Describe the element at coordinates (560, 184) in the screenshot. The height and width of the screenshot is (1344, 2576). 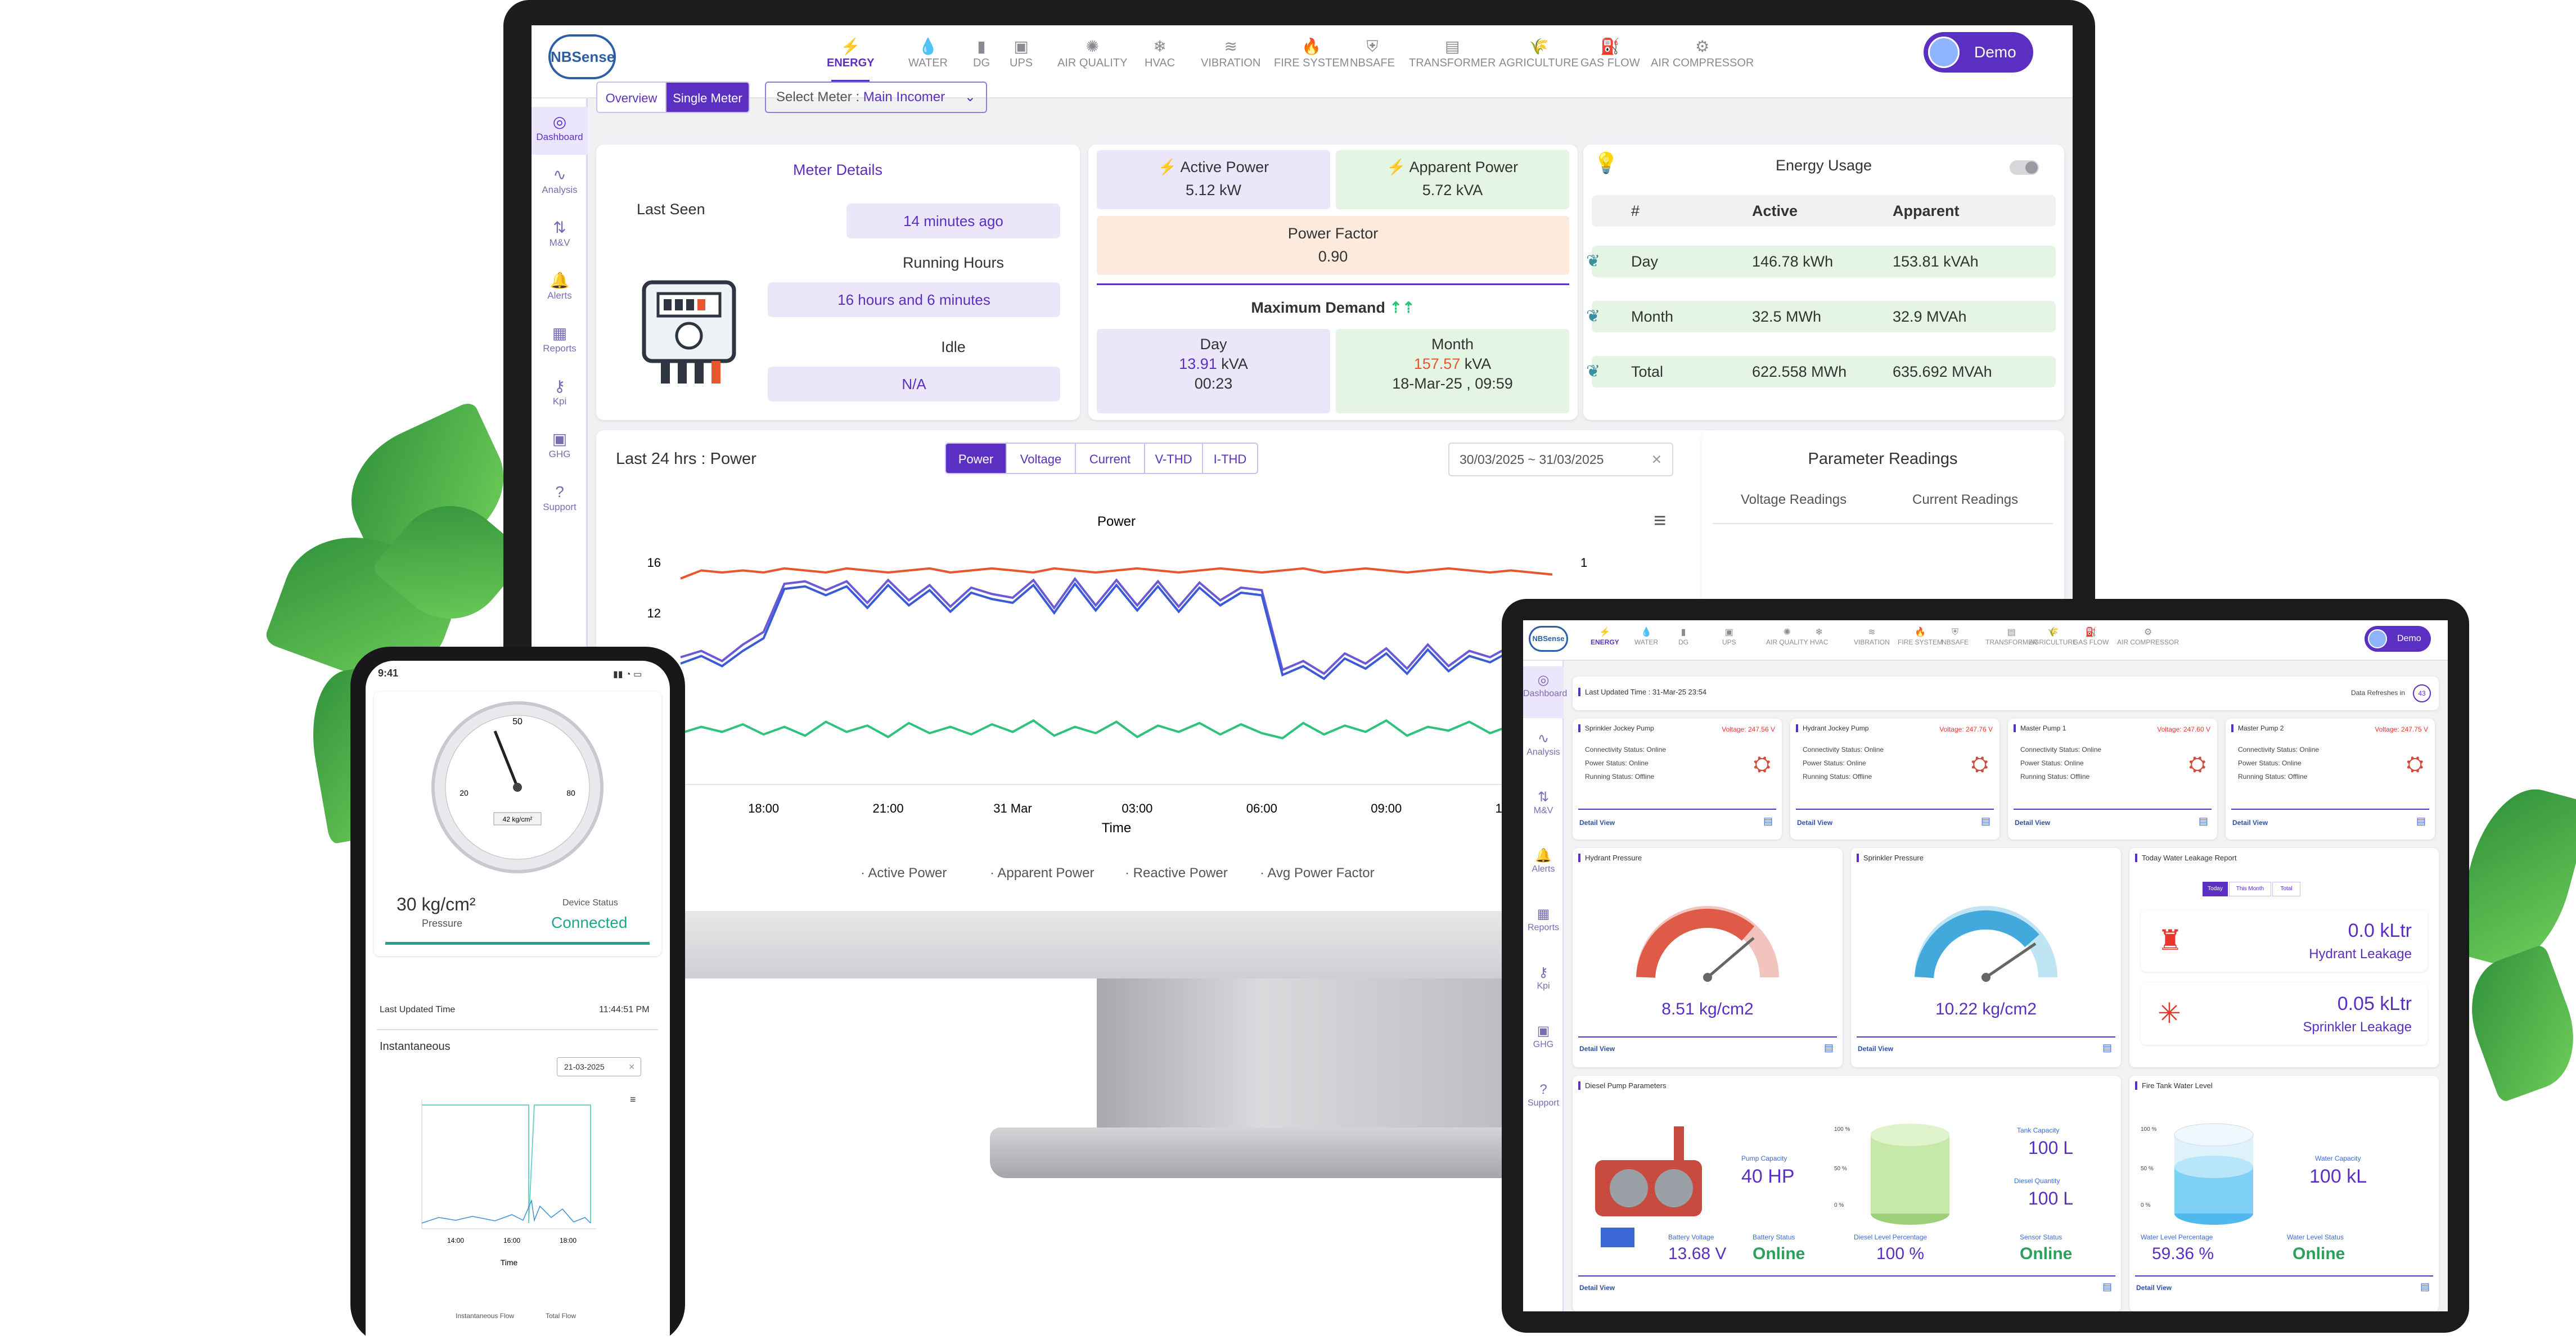
I see `sidebar-item-analysis: ∿ Analysis` at that location.